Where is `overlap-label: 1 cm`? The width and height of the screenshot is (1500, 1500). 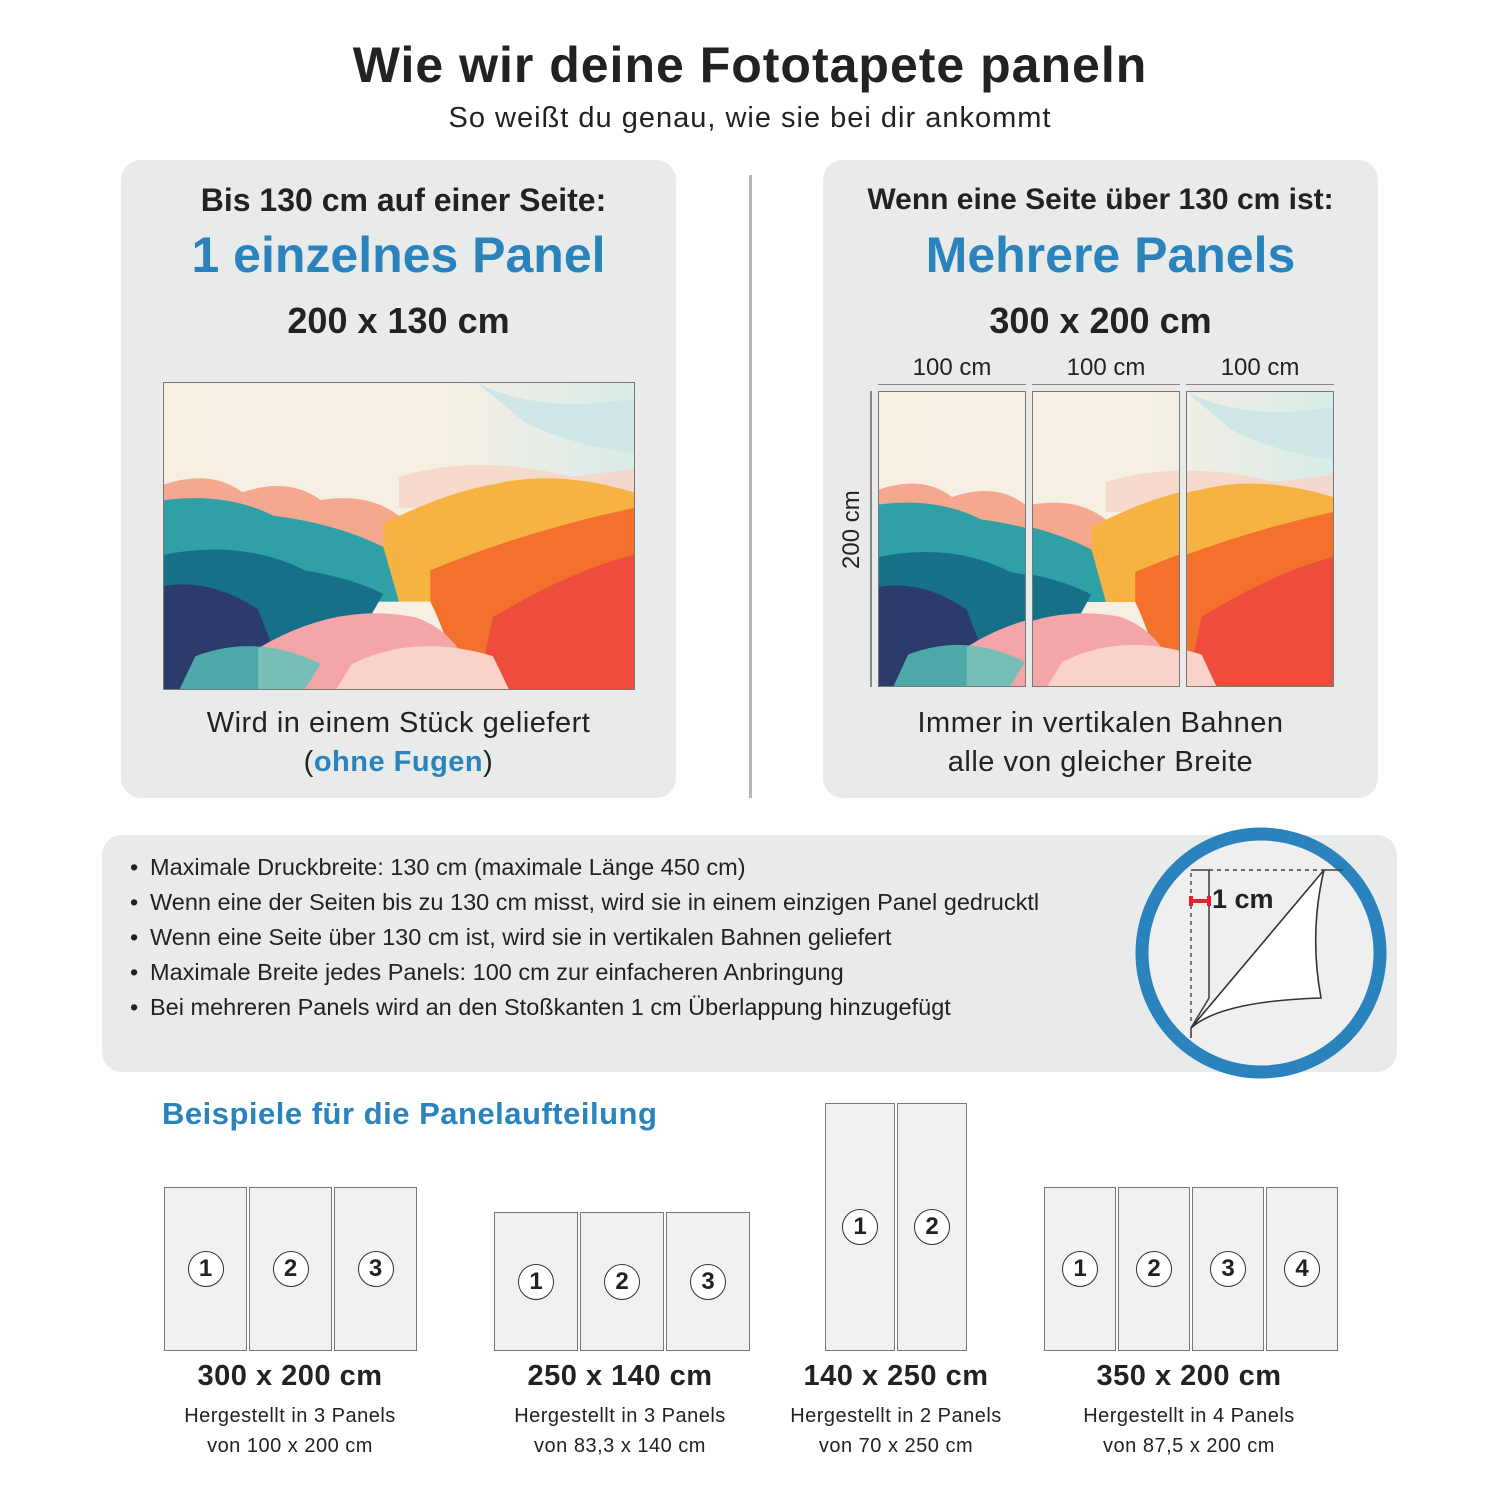
overlap-label: 1 cm is located at coordinates (1243, 899).